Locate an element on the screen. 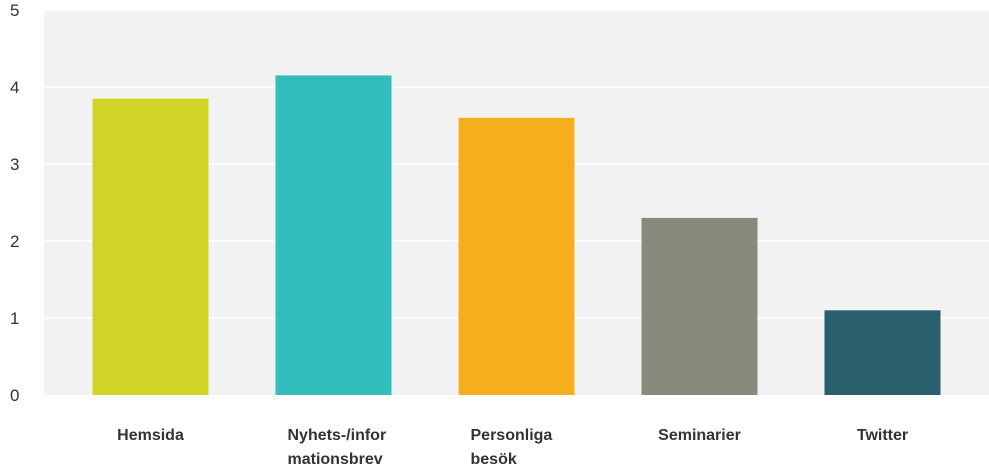  x-tick-label: Seminarier is located at coordinates (699, 435).